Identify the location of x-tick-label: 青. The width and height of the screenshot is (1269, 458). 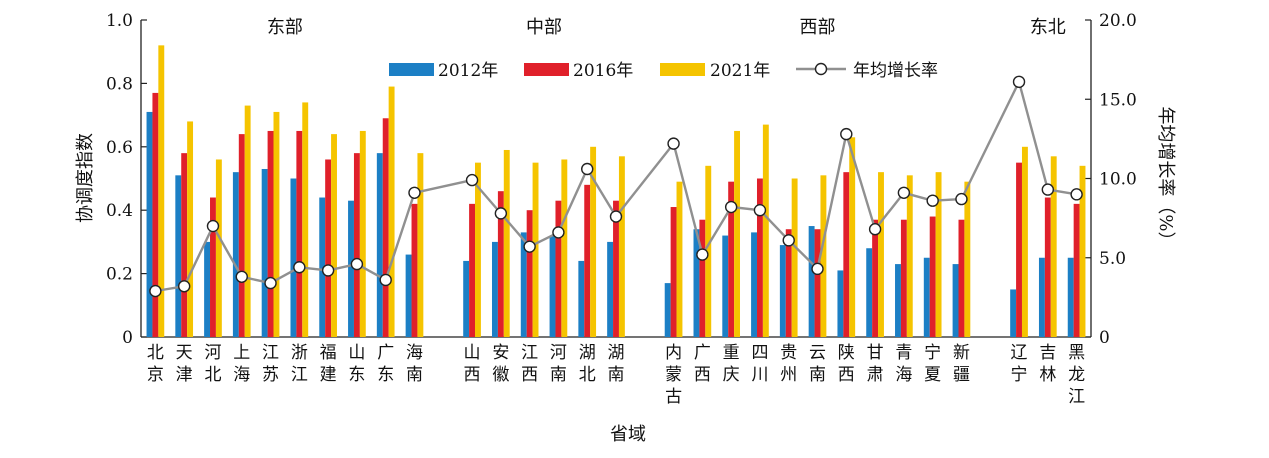
(903, 353).